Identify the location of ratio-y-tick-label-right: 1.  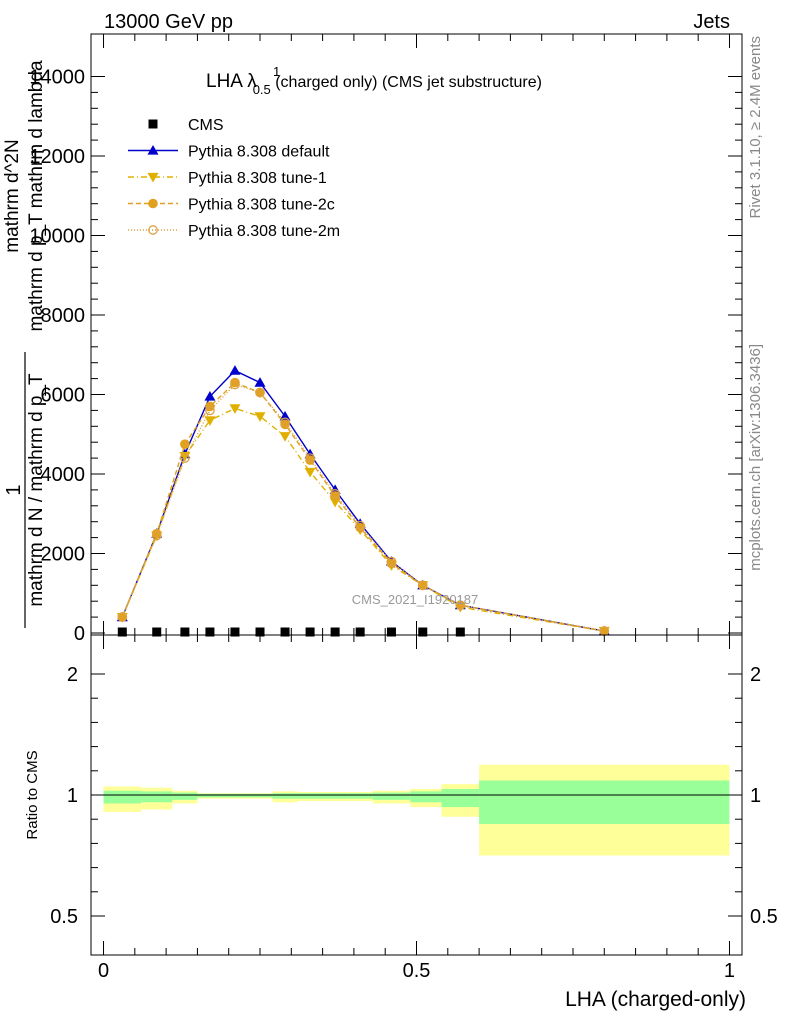
(755, 796).